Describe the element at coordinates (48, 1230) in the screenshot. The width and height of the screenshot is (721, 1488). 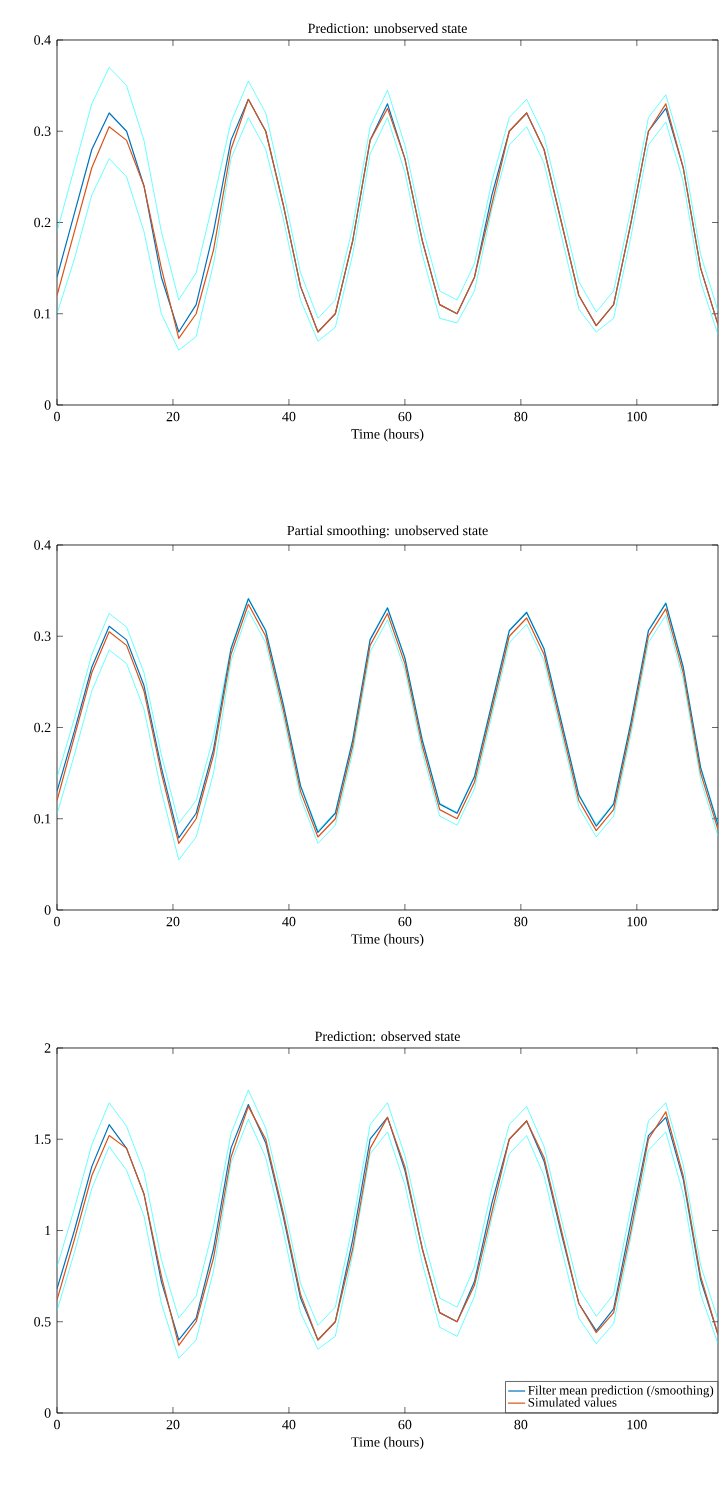
I see `y-tick-label: 1` at that location.